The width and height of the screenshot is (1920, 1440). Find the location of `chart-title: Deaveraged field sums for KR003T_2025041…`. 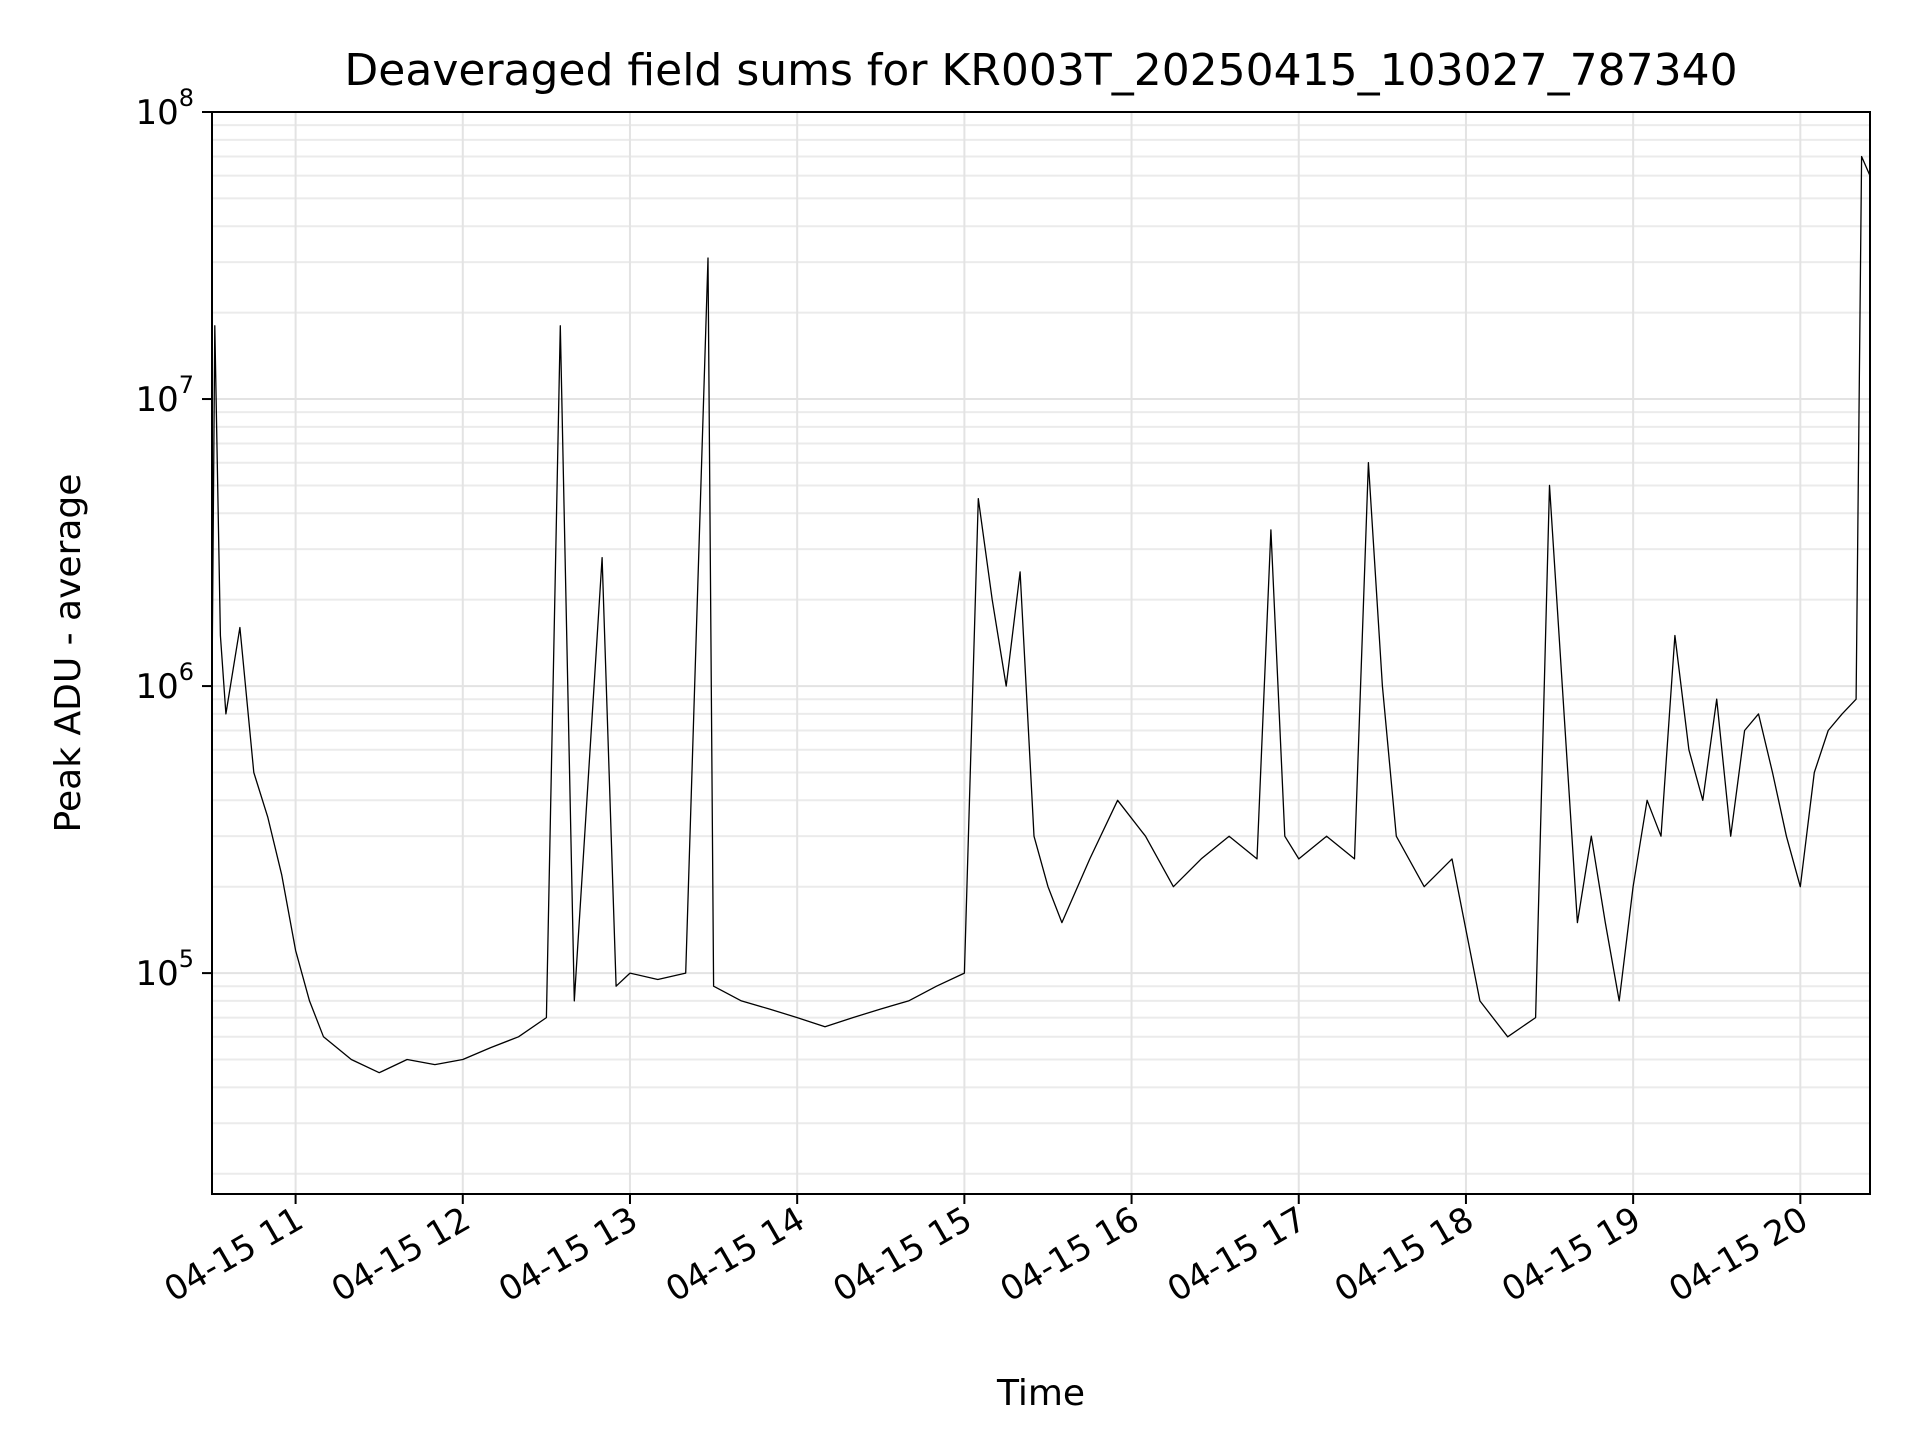

chart-title: Deaveraged field sums for KR003T_2025041… is located at coordinates (1040, 70).